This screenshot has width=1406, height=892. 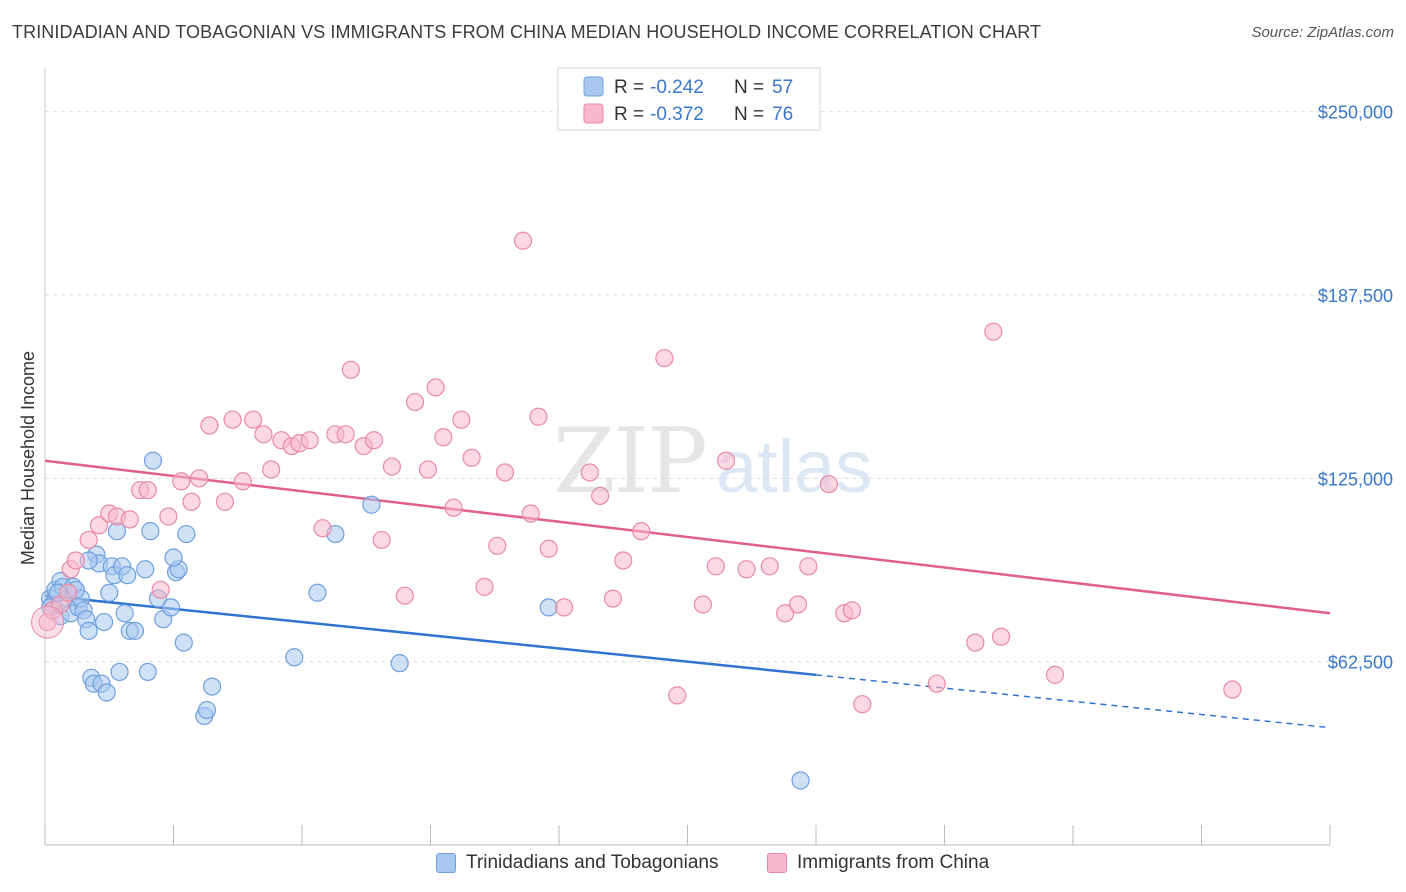 I want to click on watermark-atlas: atlas, so click(x=794, y=466).